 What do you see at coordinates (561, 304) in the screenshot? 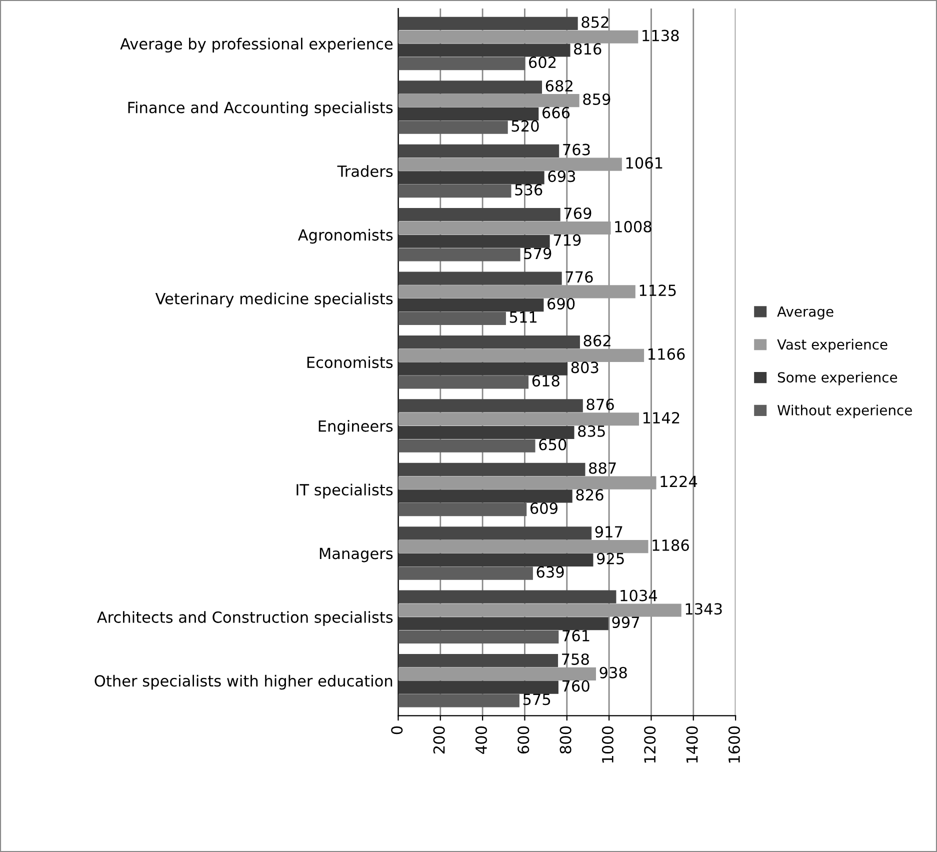
I see `data-label: 690` at bounding box center [561, 304].